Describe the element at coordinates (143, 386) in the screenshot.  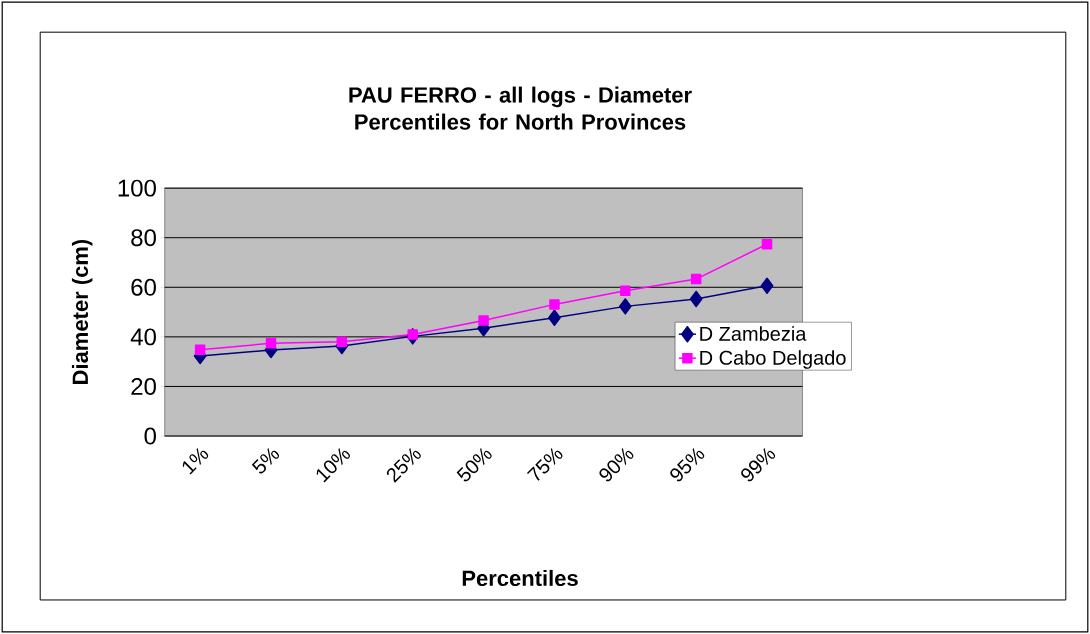
I see `y-tick-label: 20` at that location.